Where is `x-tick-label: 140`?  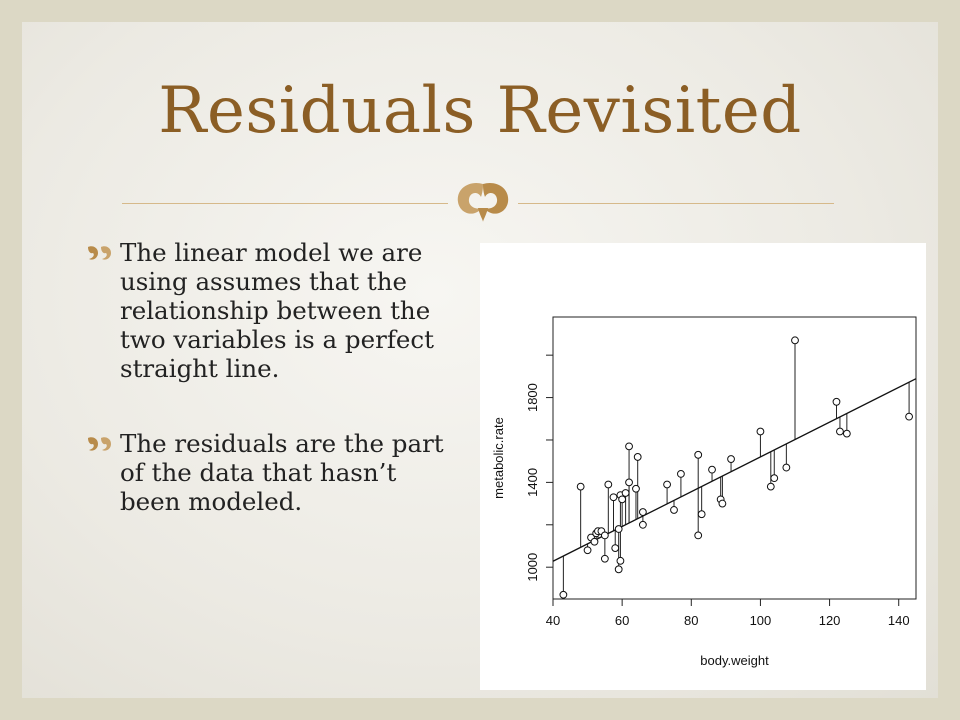
x-tick-label: 140 is located at coordinates (899, 620).